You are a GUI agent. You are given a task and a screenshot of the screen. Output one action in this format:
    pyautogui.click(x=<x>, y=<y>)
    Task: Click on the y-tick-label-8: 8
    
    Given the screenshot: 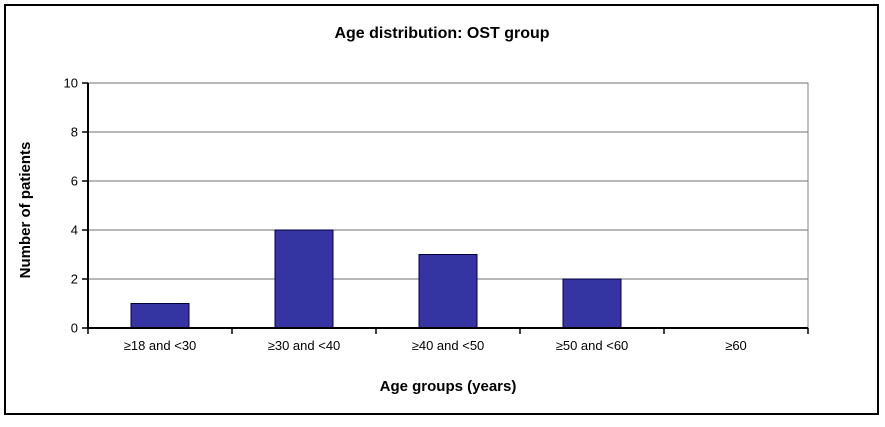 What is the action you would take?
    pyautogui.click(x=74, y=132)
    